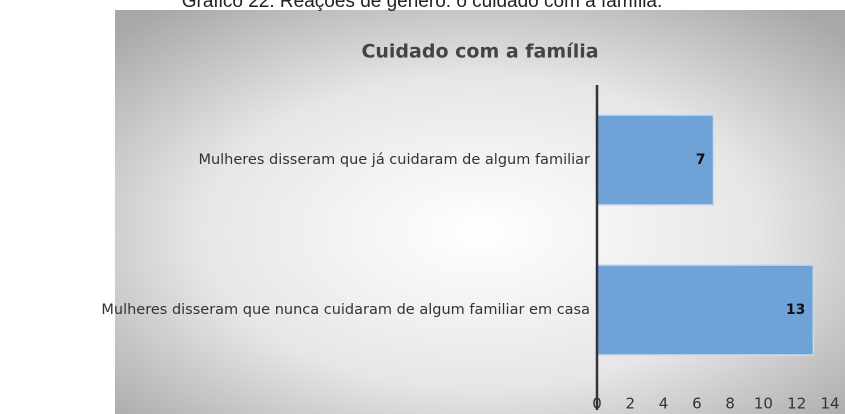  I want to click on x-tick-label: 8, so click(730, 404).